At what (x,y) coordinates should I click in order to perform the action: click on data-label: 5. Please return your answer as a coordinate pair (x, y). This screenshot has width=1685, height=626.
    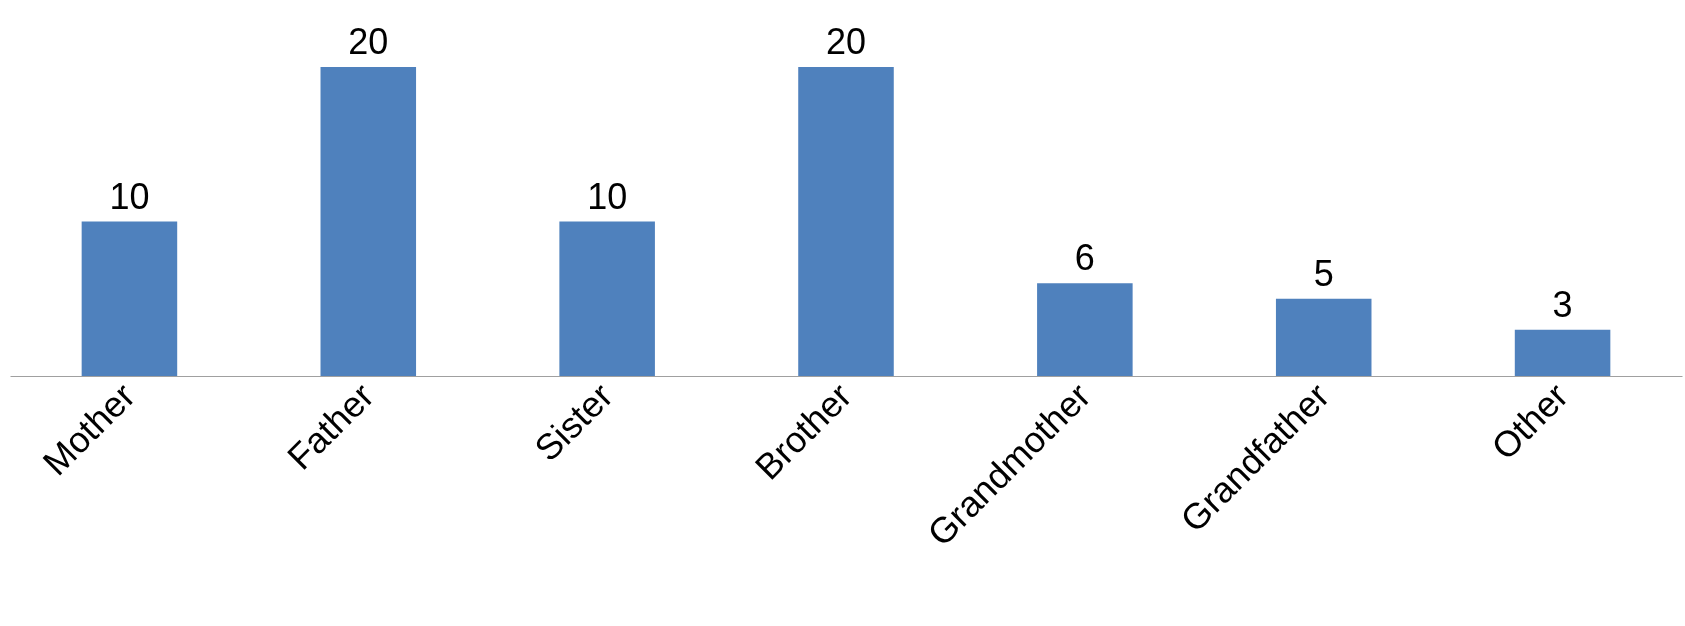
    Looking at the image, I should click on (1323, 273).